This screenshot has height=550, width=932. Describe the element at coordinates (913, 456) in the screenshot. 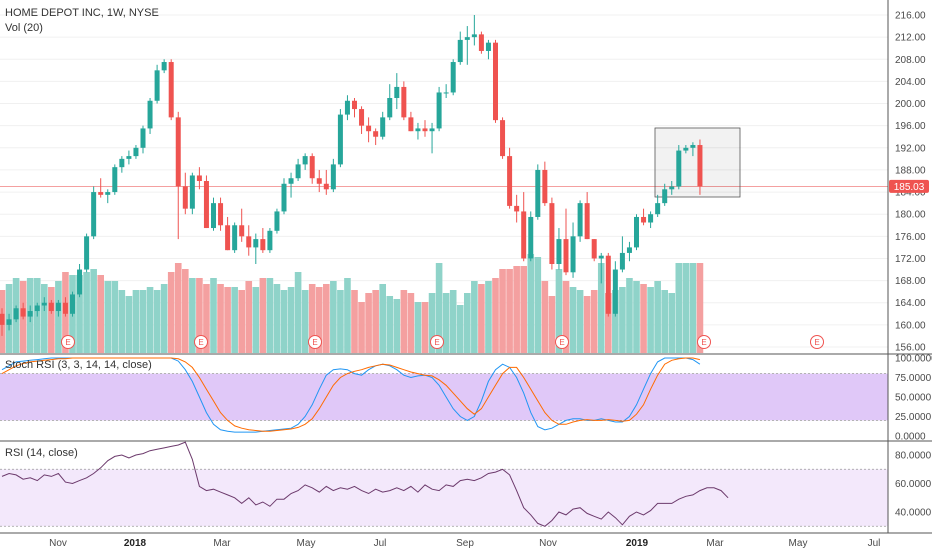

I see `rsi-axis-label: 80.0000` at that location.